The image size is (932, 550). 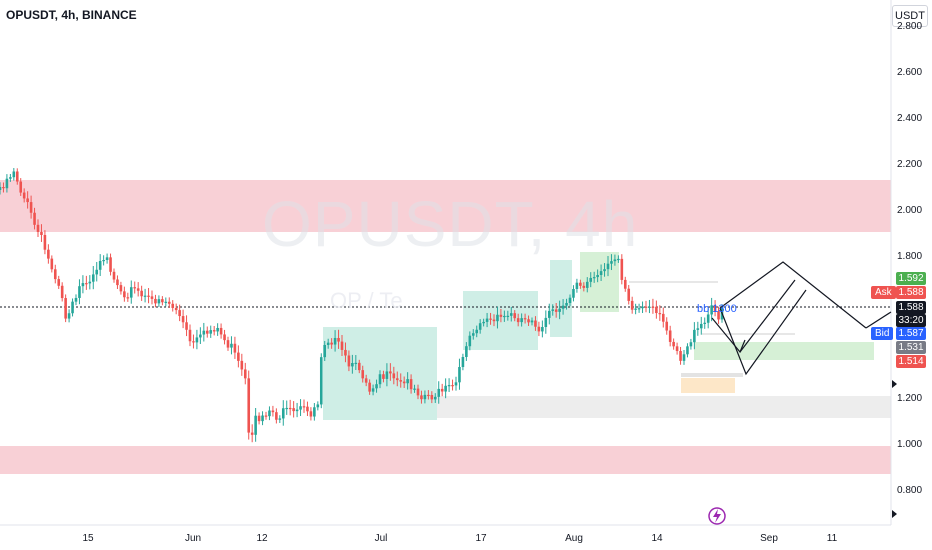 What do you see at coordinates (712, 375) in the screenshot?
I see `grey-strip` at bounding box center [712, 375].